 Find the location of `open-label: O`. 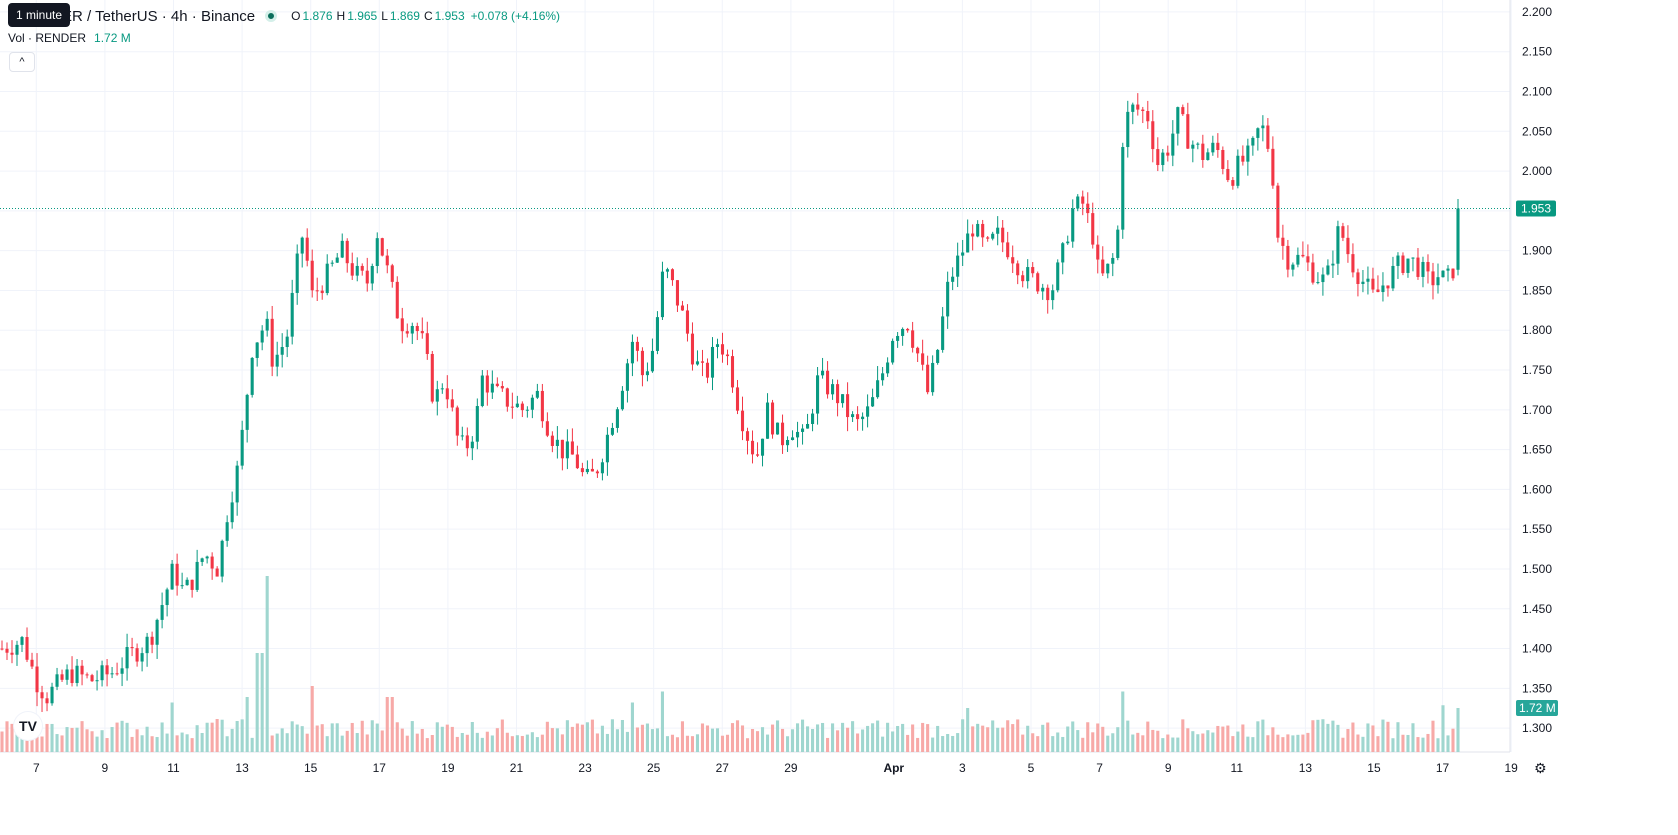

open-label: O is located at coordinates (296, 16).